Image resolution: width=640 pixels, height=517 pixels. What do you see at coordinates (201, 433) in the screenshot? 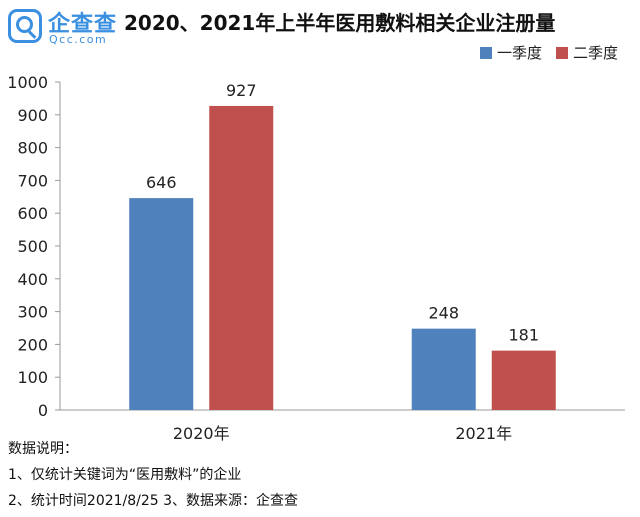
I see `x-tick-label: 2020年` at bounding box center [201, 433].